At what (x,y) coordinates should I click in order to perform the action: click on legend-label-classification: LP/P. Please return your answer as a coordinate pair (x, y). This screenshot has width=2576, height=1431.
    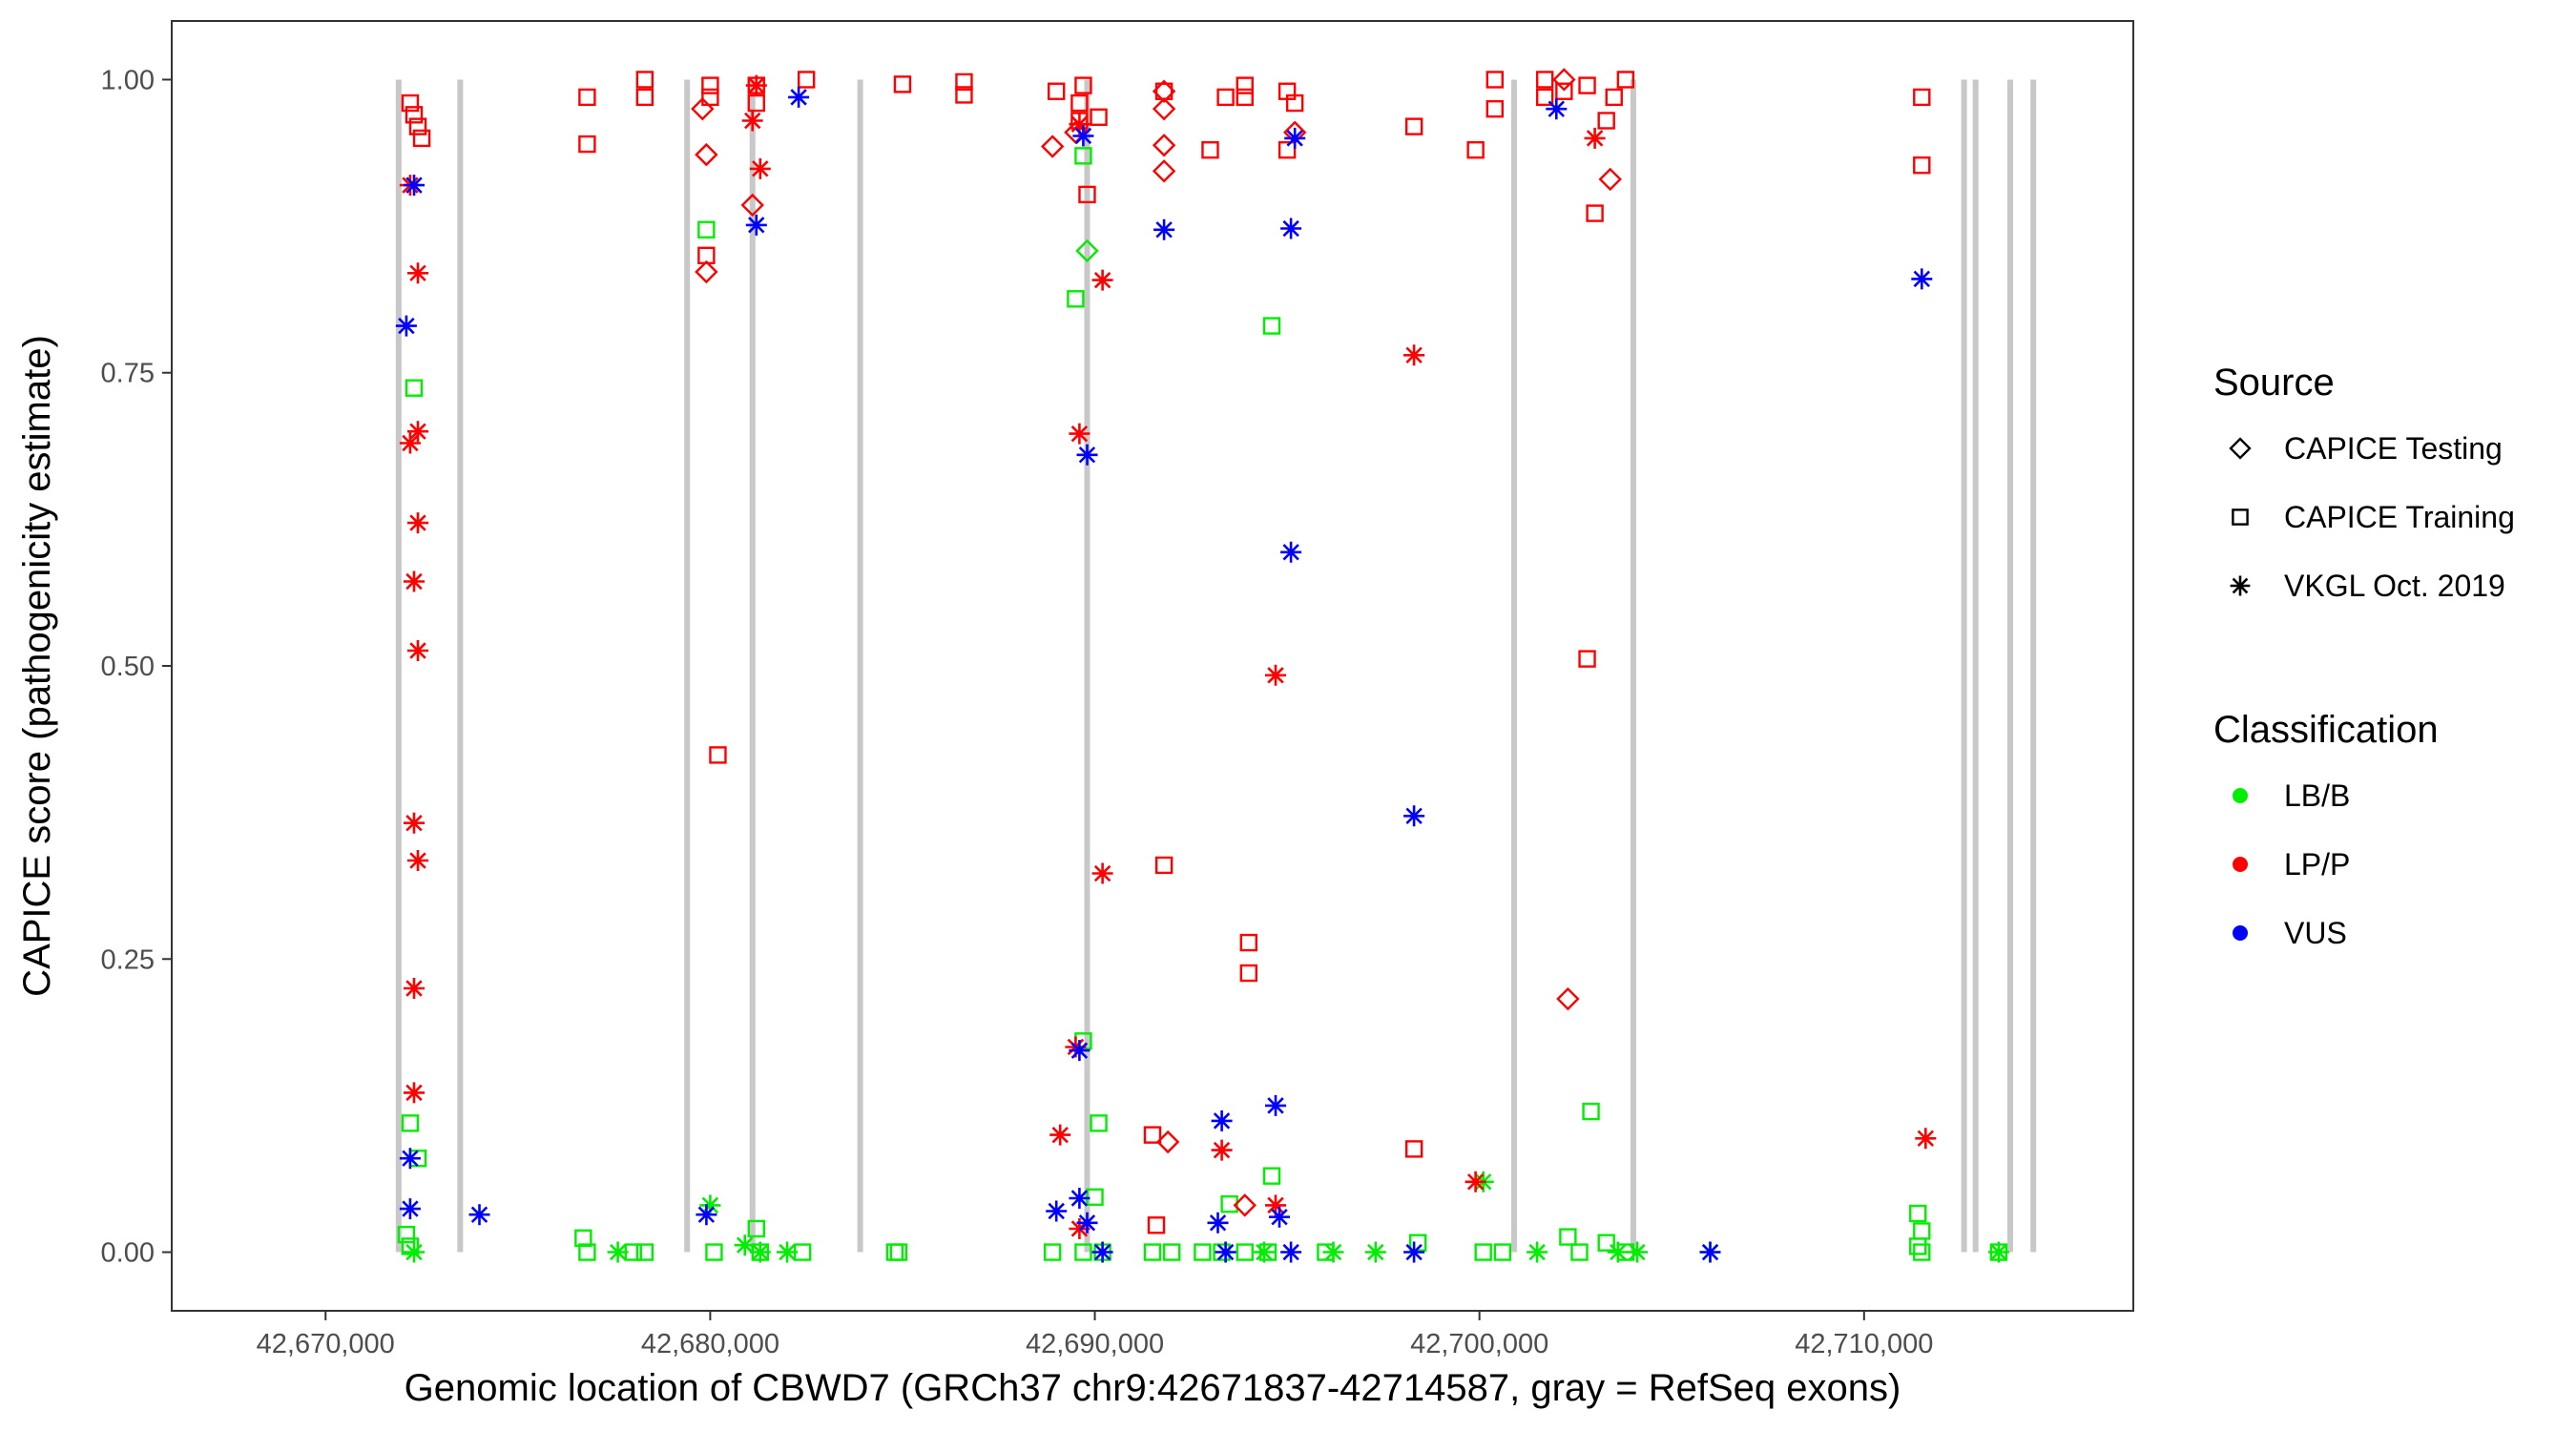
    Looking at the image, I should click on (2317, 864).